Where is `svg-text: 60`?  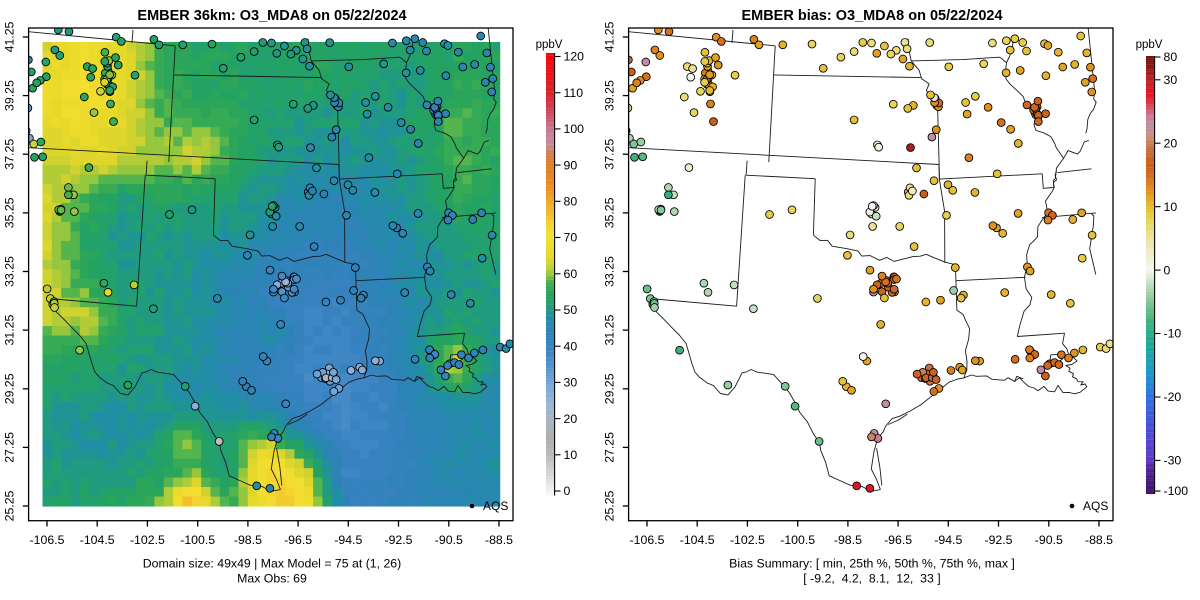 svg-text: 60 is located at coordinates (571, 274).